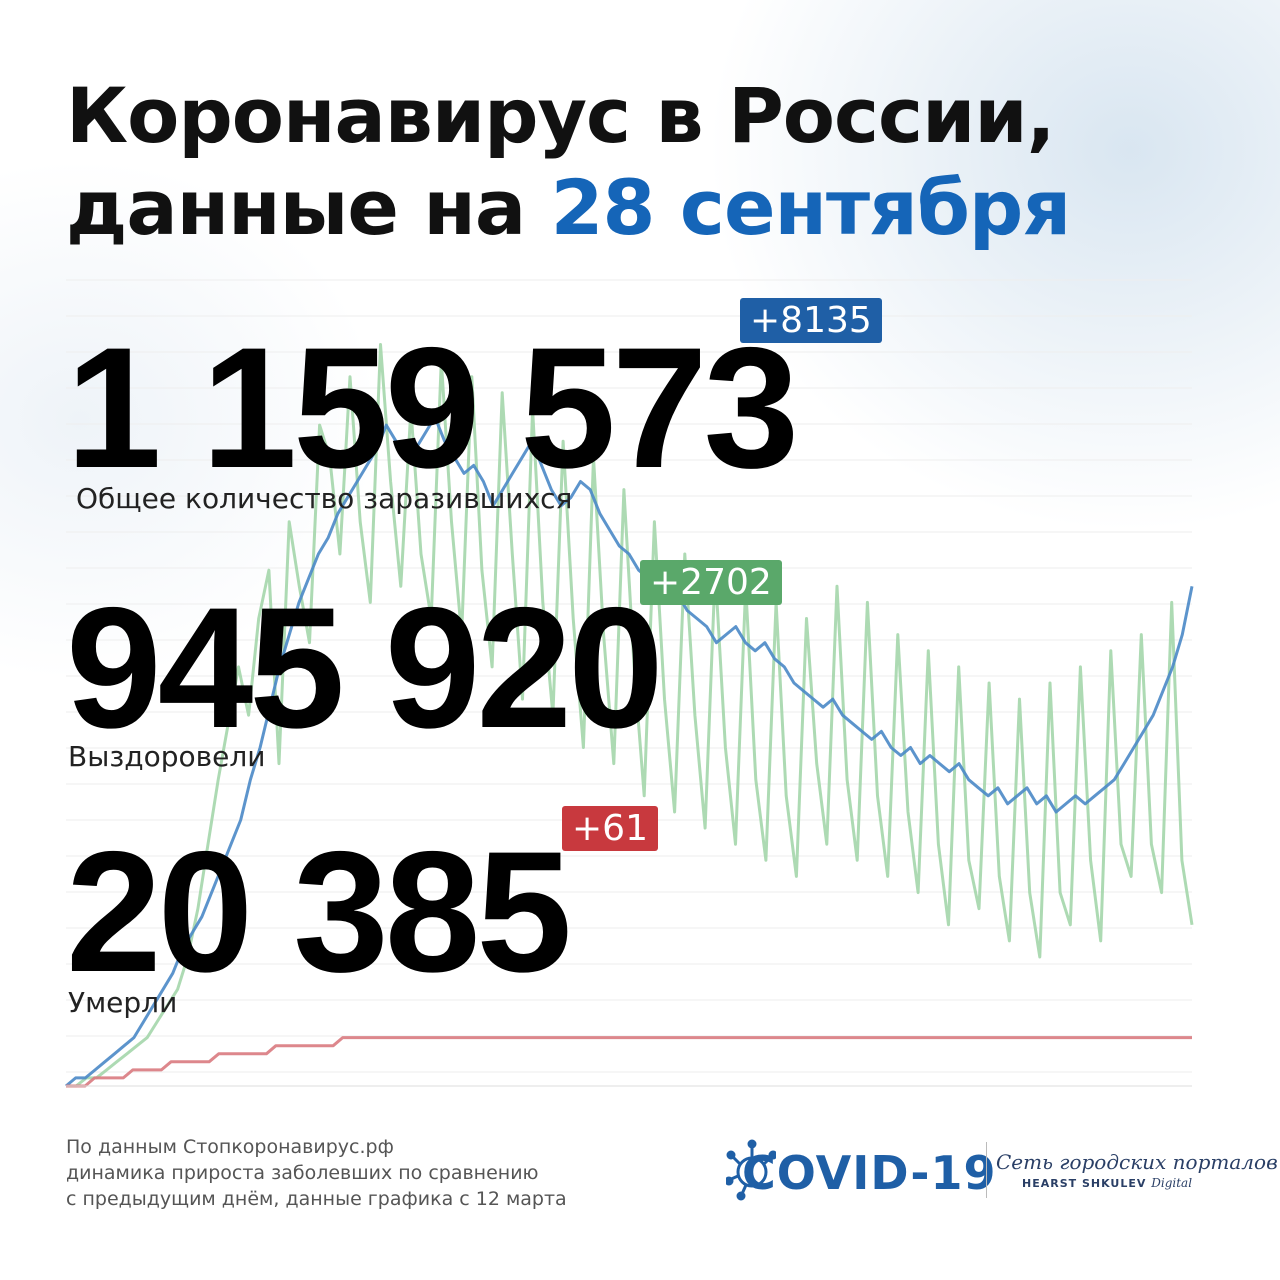 This screenshot has width=1280, height=1280. Describe the element at coordinates (561, 115) in the screenshot. I see `title-line-1: Коронавирус в России,` at that location.